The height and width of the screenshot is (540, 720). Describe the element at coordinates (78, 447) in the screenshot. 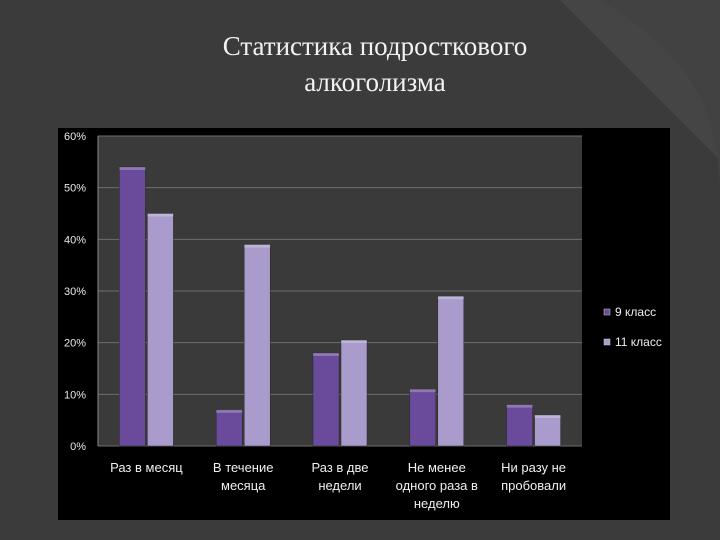

I see `y-tick-label: 0%` at that location.